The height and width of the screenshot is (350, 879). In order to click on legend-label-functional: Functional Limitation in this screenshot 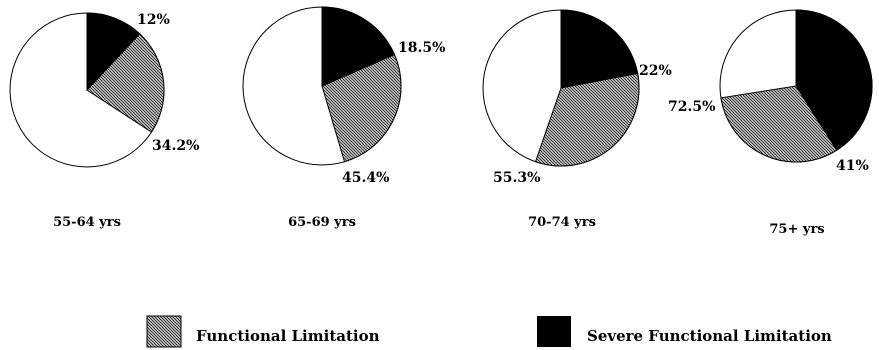, I will do `click(288, 336)`.